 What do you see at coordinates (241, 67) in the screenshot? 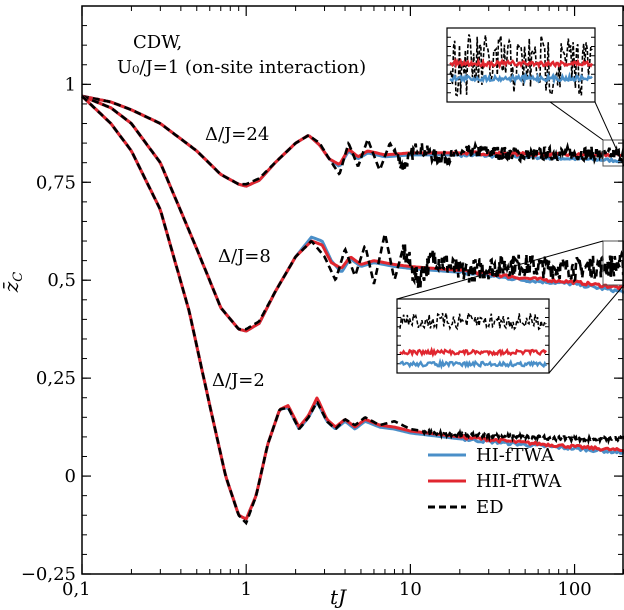
I see `annotation-interaction: U₀/J=1 (on-site interaction)` at bounding box center [241, 67].